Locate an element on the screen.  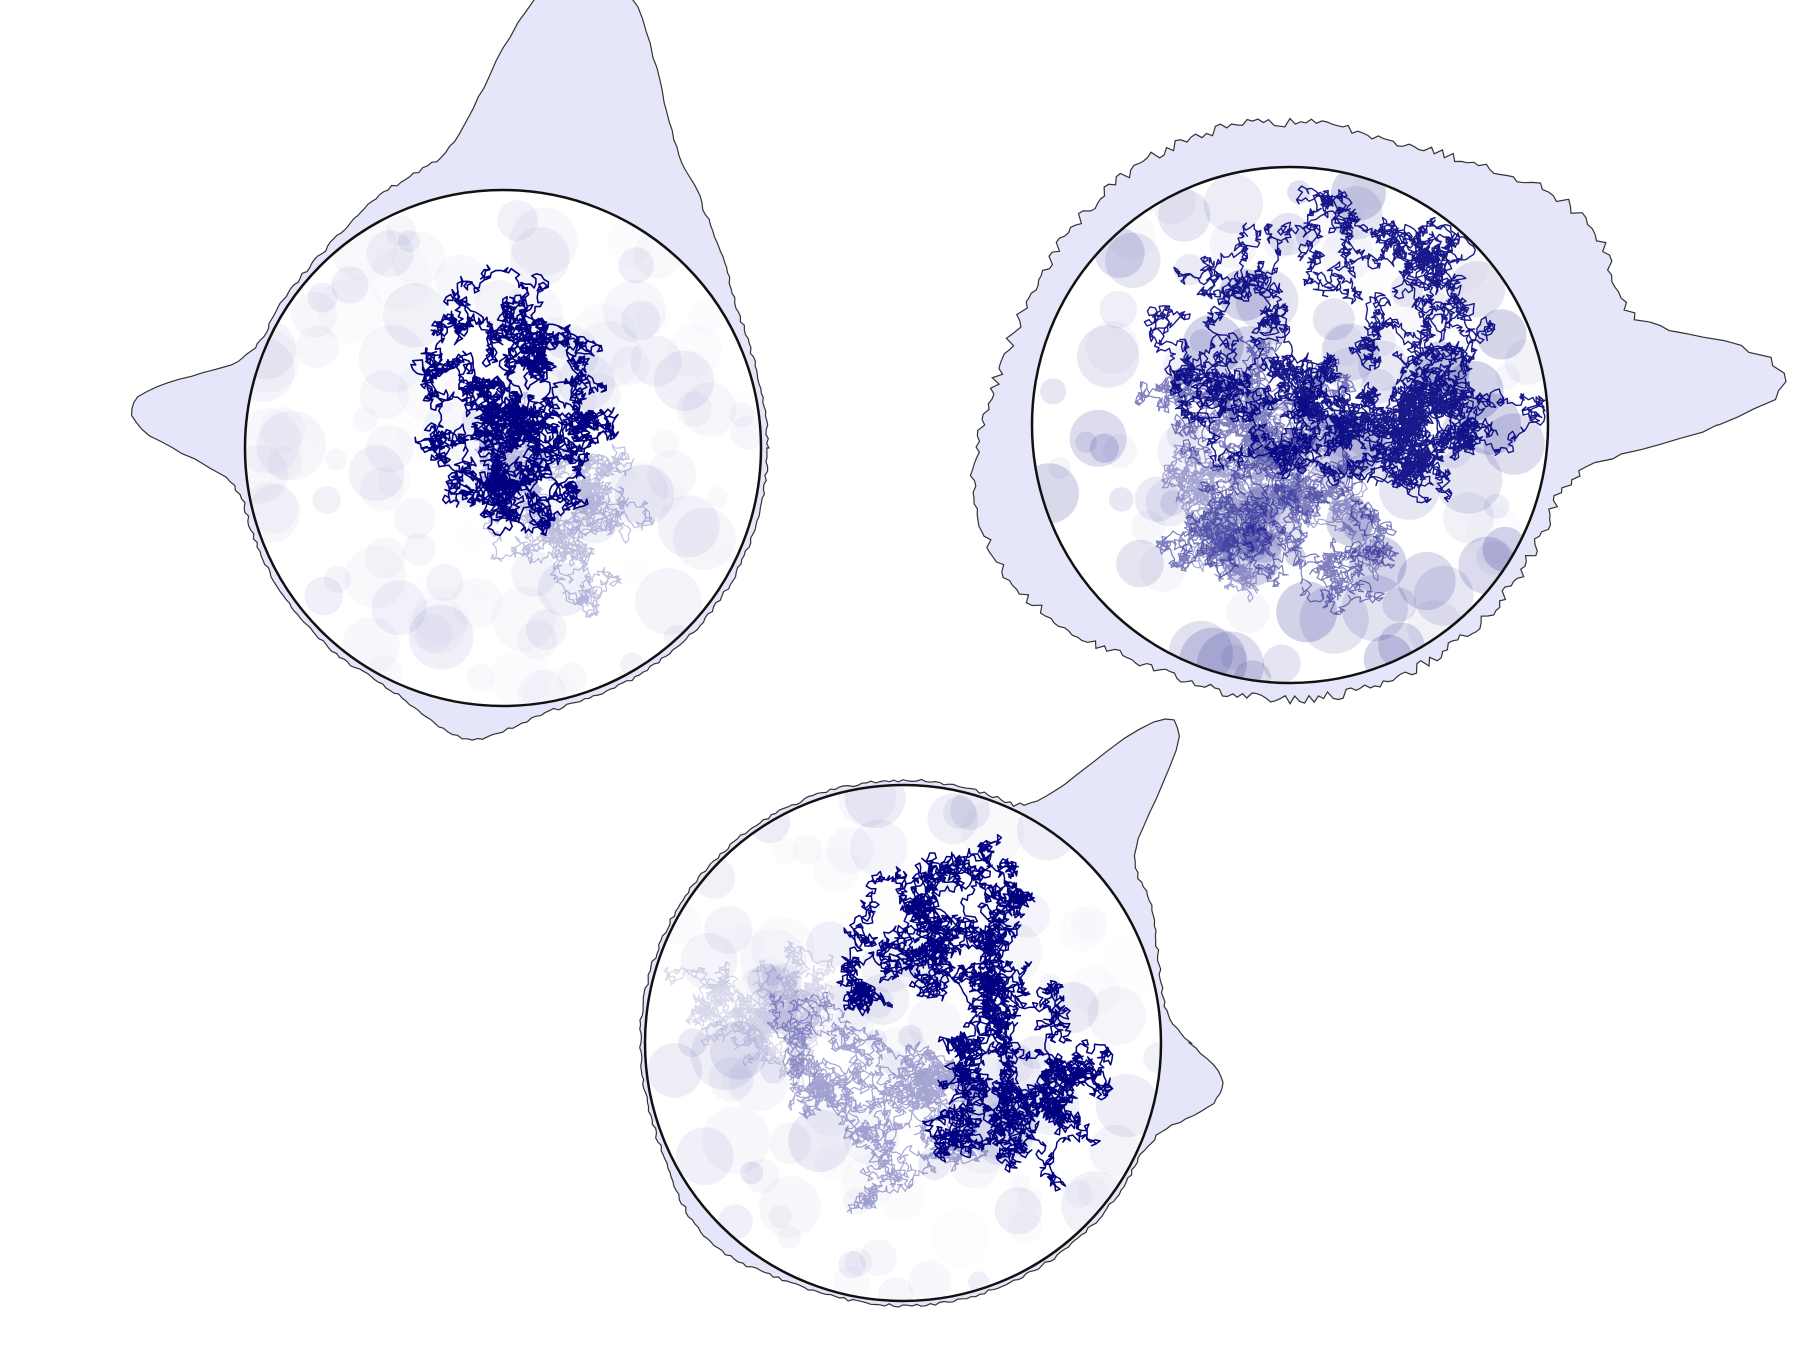
disk-boundary-top-left is located at coordinates (503, 448).